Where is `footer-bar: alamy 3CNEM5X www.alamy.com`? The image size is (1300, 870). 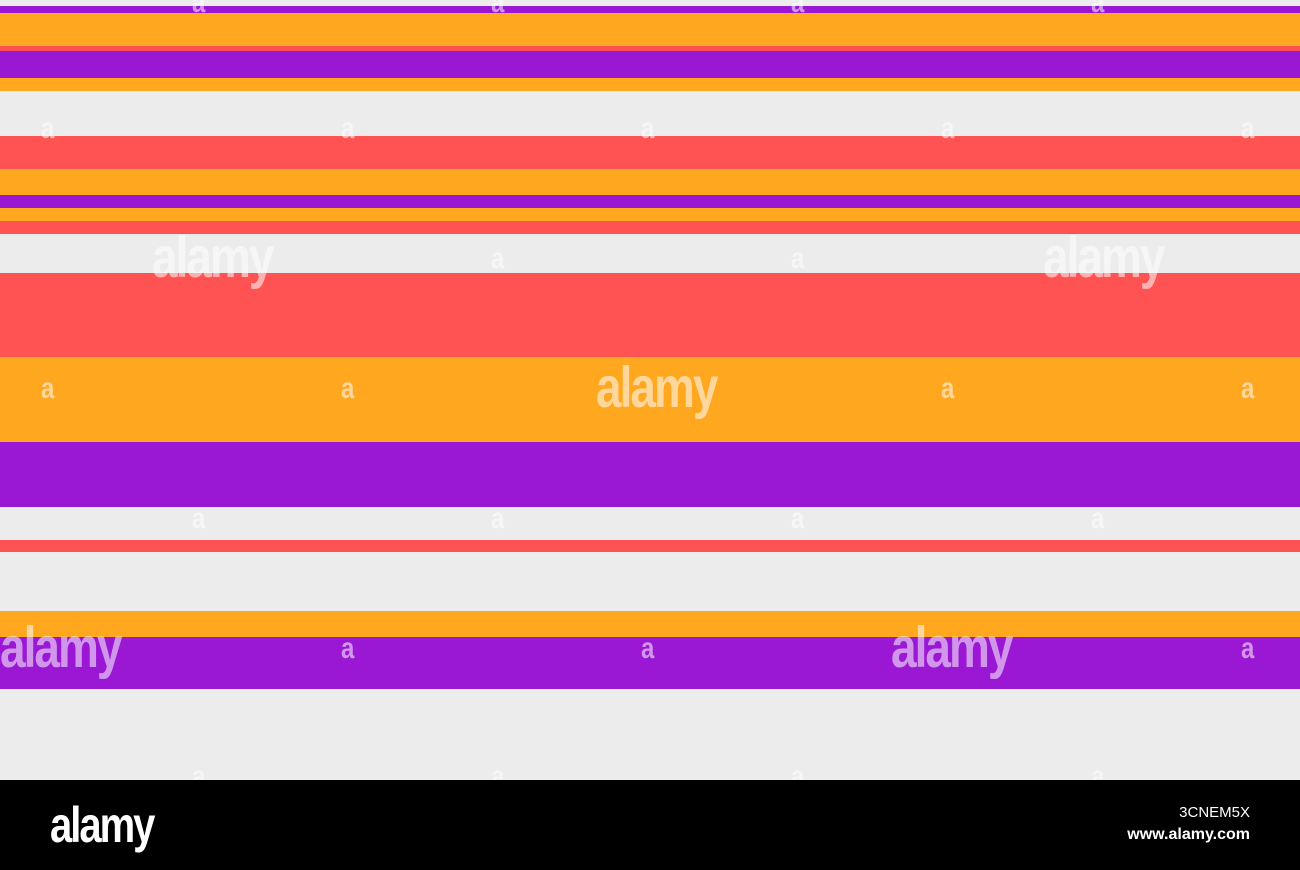
footer-bar: alamy 3CNEM5X www.alamy.com is located at coordinates (650, 825).